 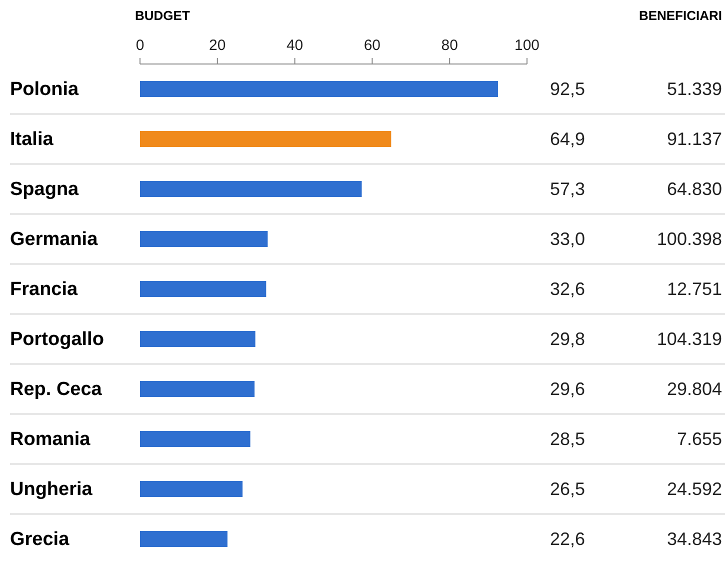 What do you see at coordinates (694, 89) in the screenshot?
I see `text: 51.339` at bounding box center [694, 89].